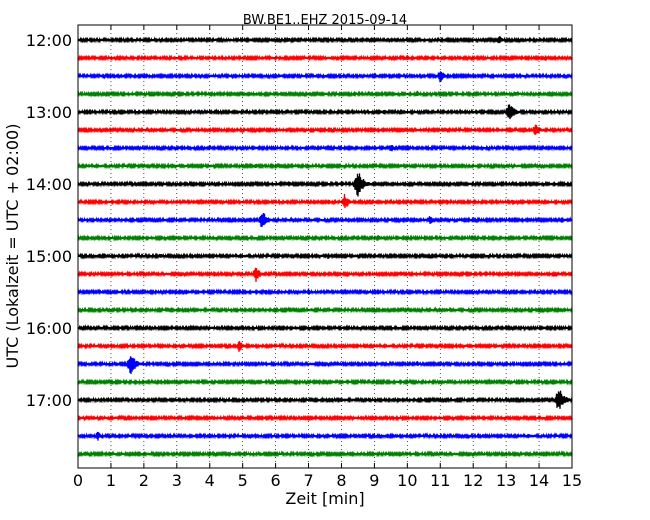  What do you see at coordinates (324, 498) in the screenshot?
I see `x-axis-label: Zeit [min]` at bounding box center [324, 498].